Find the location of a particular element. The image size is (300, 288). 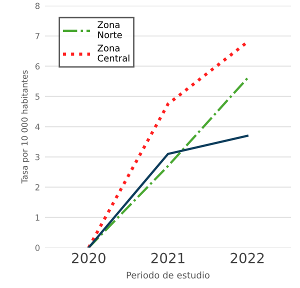

legend-label: Zona Norte is located at coordinates (110, 29).